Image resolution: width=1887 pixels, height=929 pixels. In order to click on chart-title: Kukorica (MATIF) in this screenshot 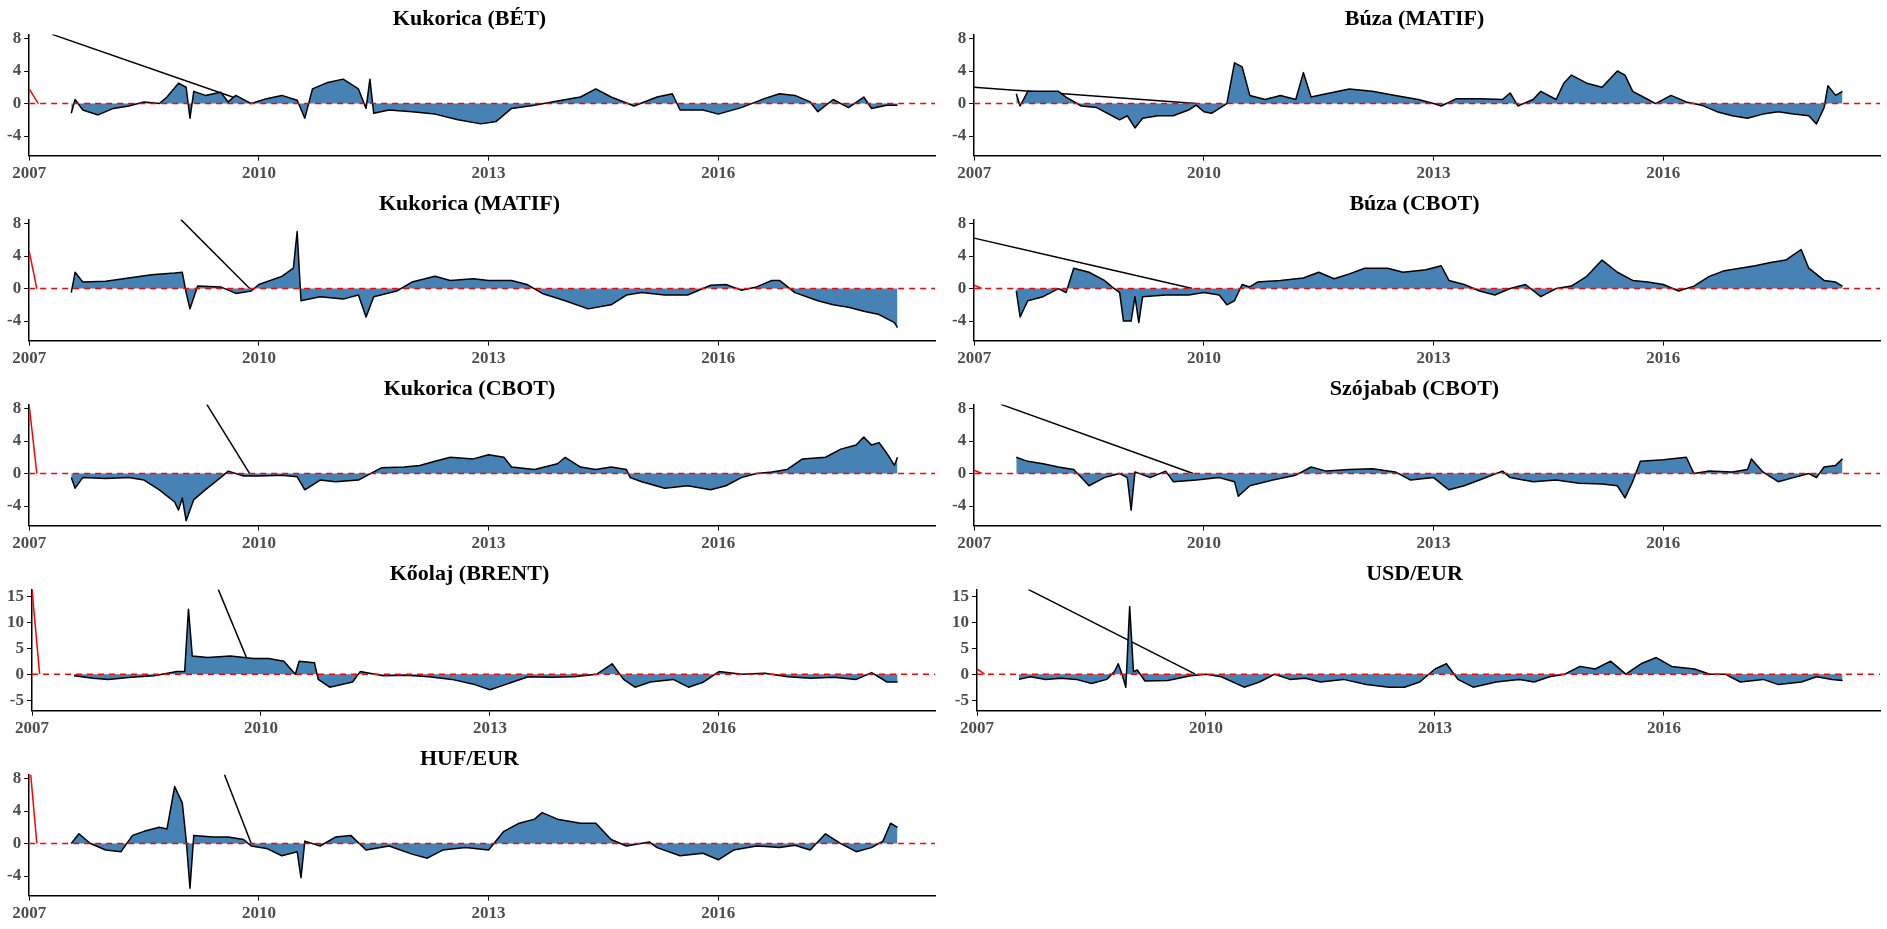, I will do `click(469, 202)`.